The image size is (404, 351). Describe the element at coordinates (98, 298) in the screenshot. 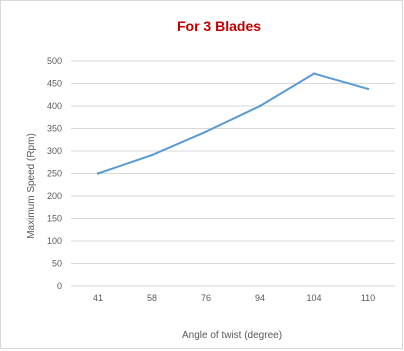

I see `x-tick-label: 41` at that location.